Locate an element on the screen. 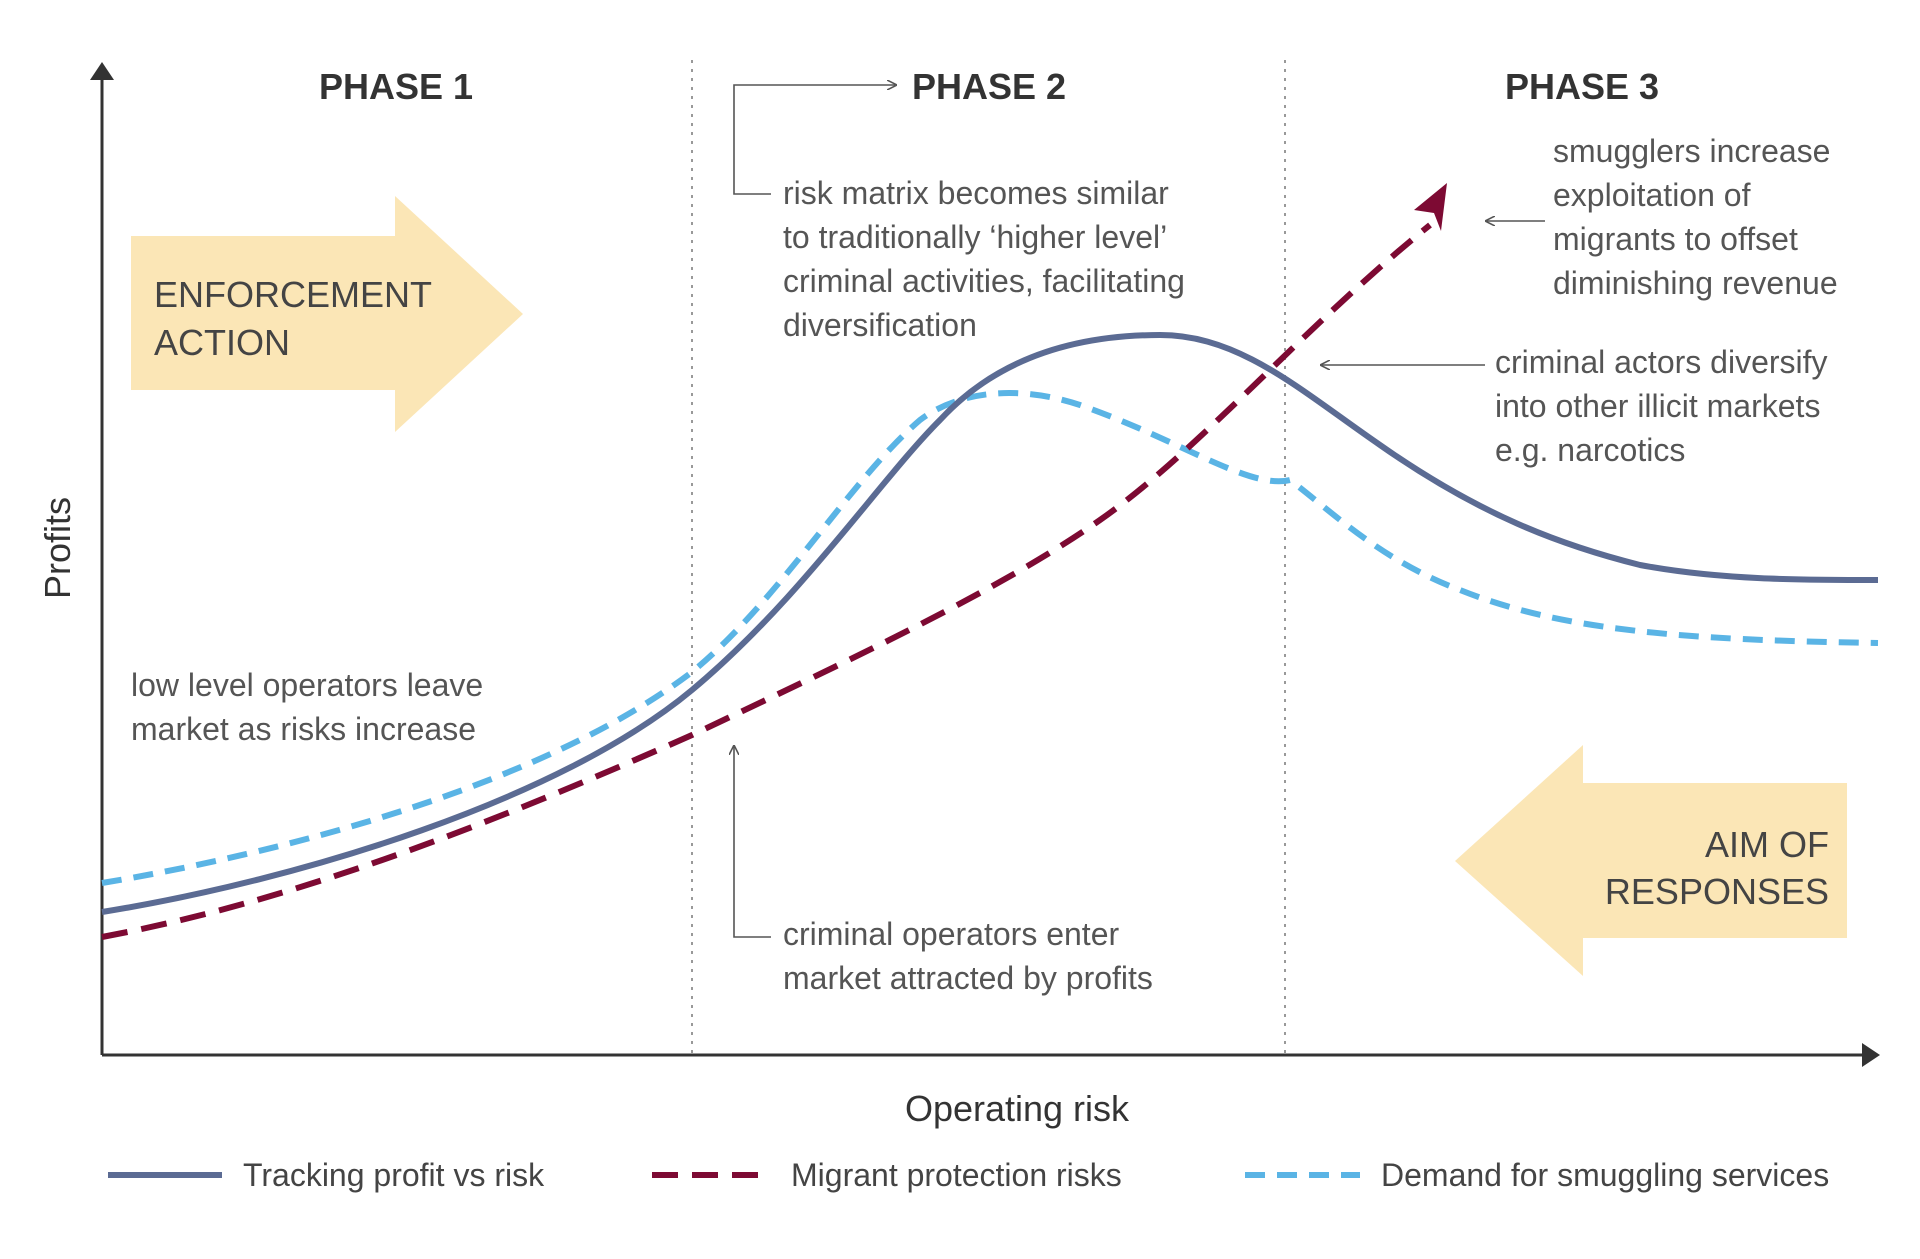 The width and height of the screenshot is (1920, 1259). smugglers-line-2: exploitation of is located at coordinates (1652, 195).